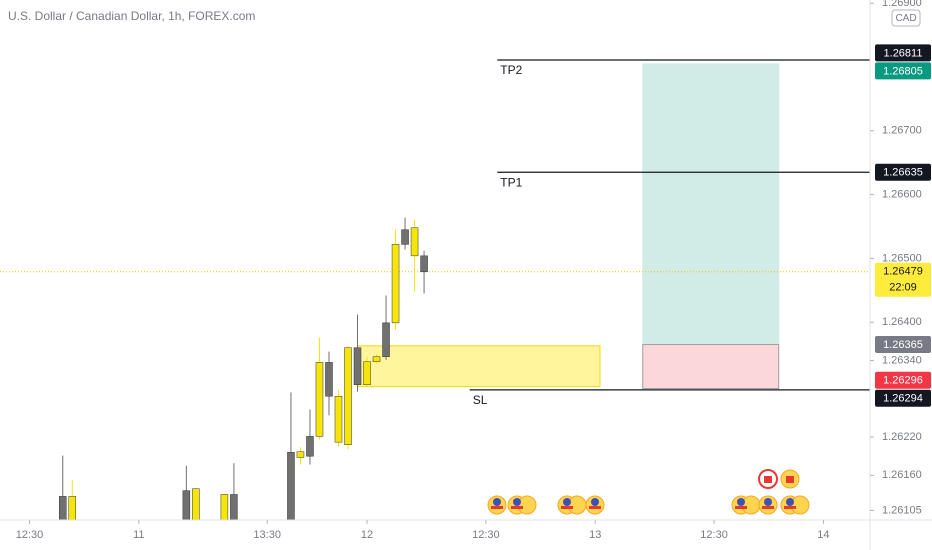 The image size is (932, 550). I want to click on price-badge-label: 1.26479, so click(903, 272).